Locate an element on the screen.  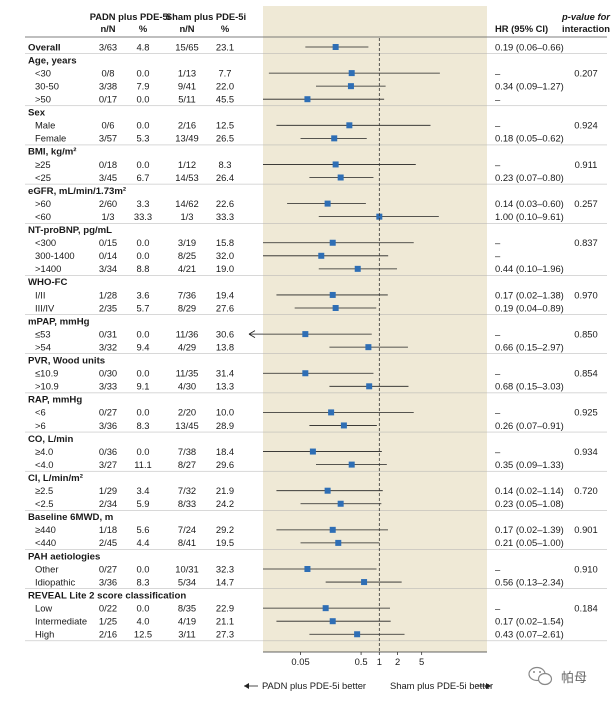
row-label: PAH aetiologies is located at coordinates (64, 556).